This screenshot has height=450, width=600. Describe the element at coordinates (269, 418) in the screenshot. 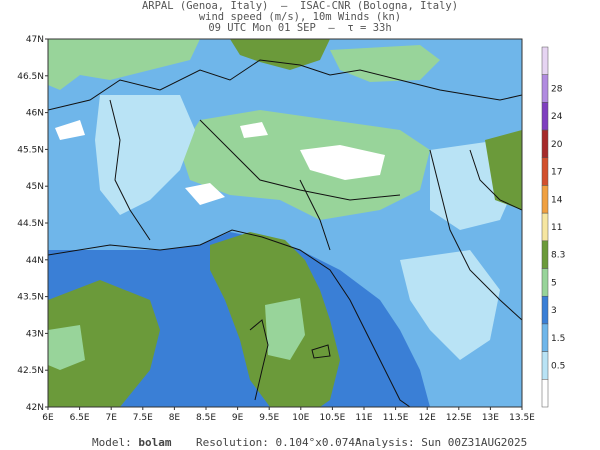

I see `lon-tick-label: 9.5E` at that location.